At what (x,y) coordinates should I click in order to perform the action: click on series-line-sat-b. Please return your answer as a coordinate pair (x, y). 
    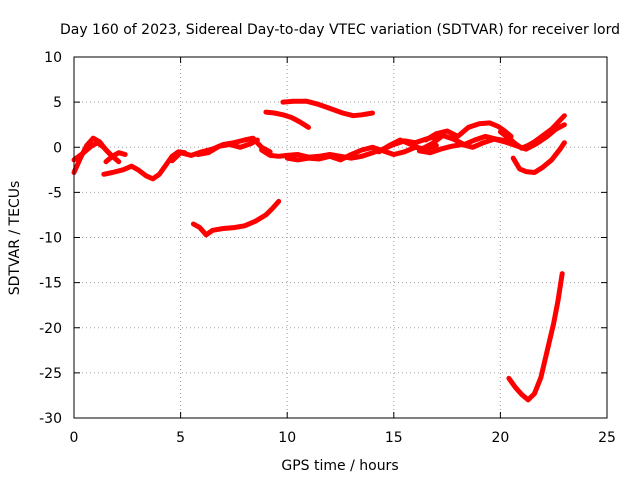
    Looking at the image, I should click on (92, 151).